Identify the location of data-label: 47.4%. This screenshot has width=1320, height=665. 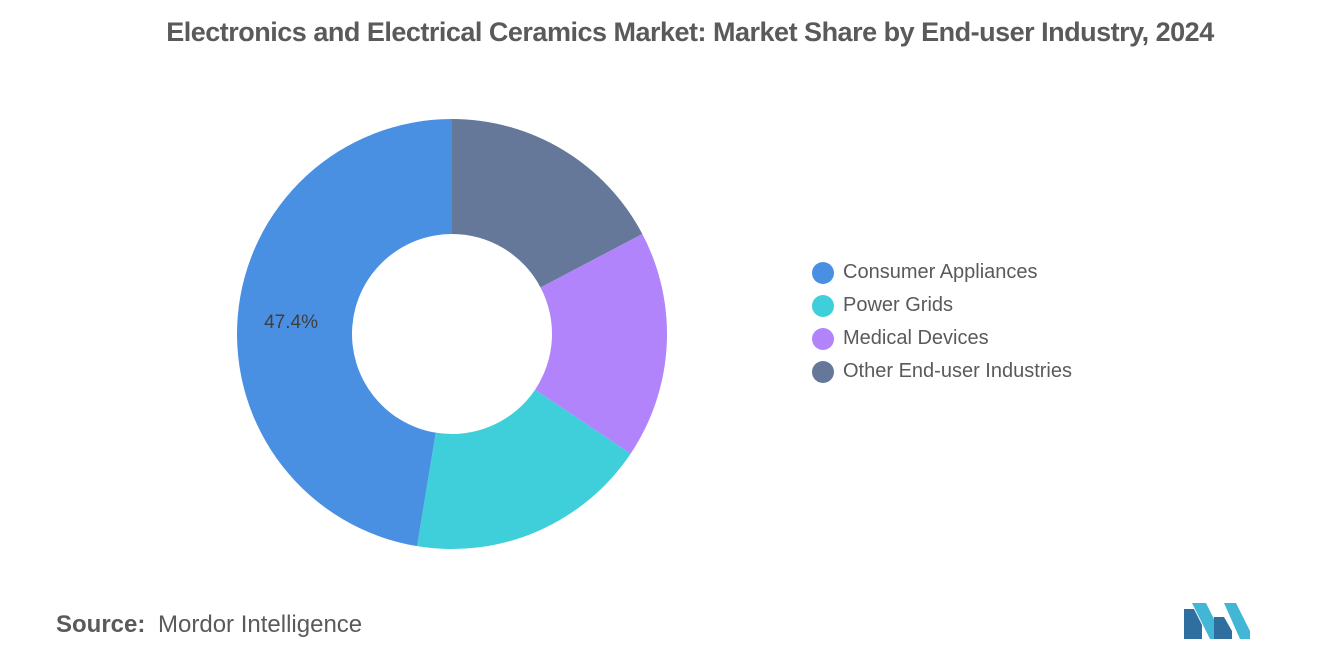
(291, 322).